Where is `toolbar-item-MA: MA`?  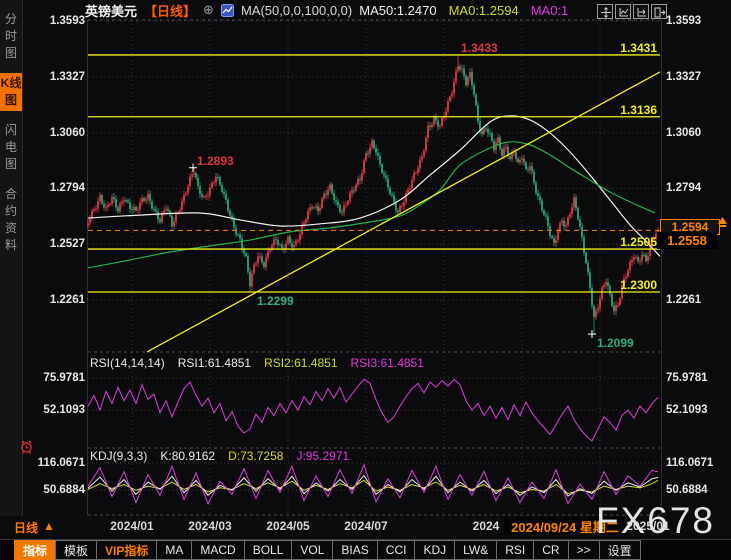 toolbar-item-MA: MA is located at coordinates (174, 550).